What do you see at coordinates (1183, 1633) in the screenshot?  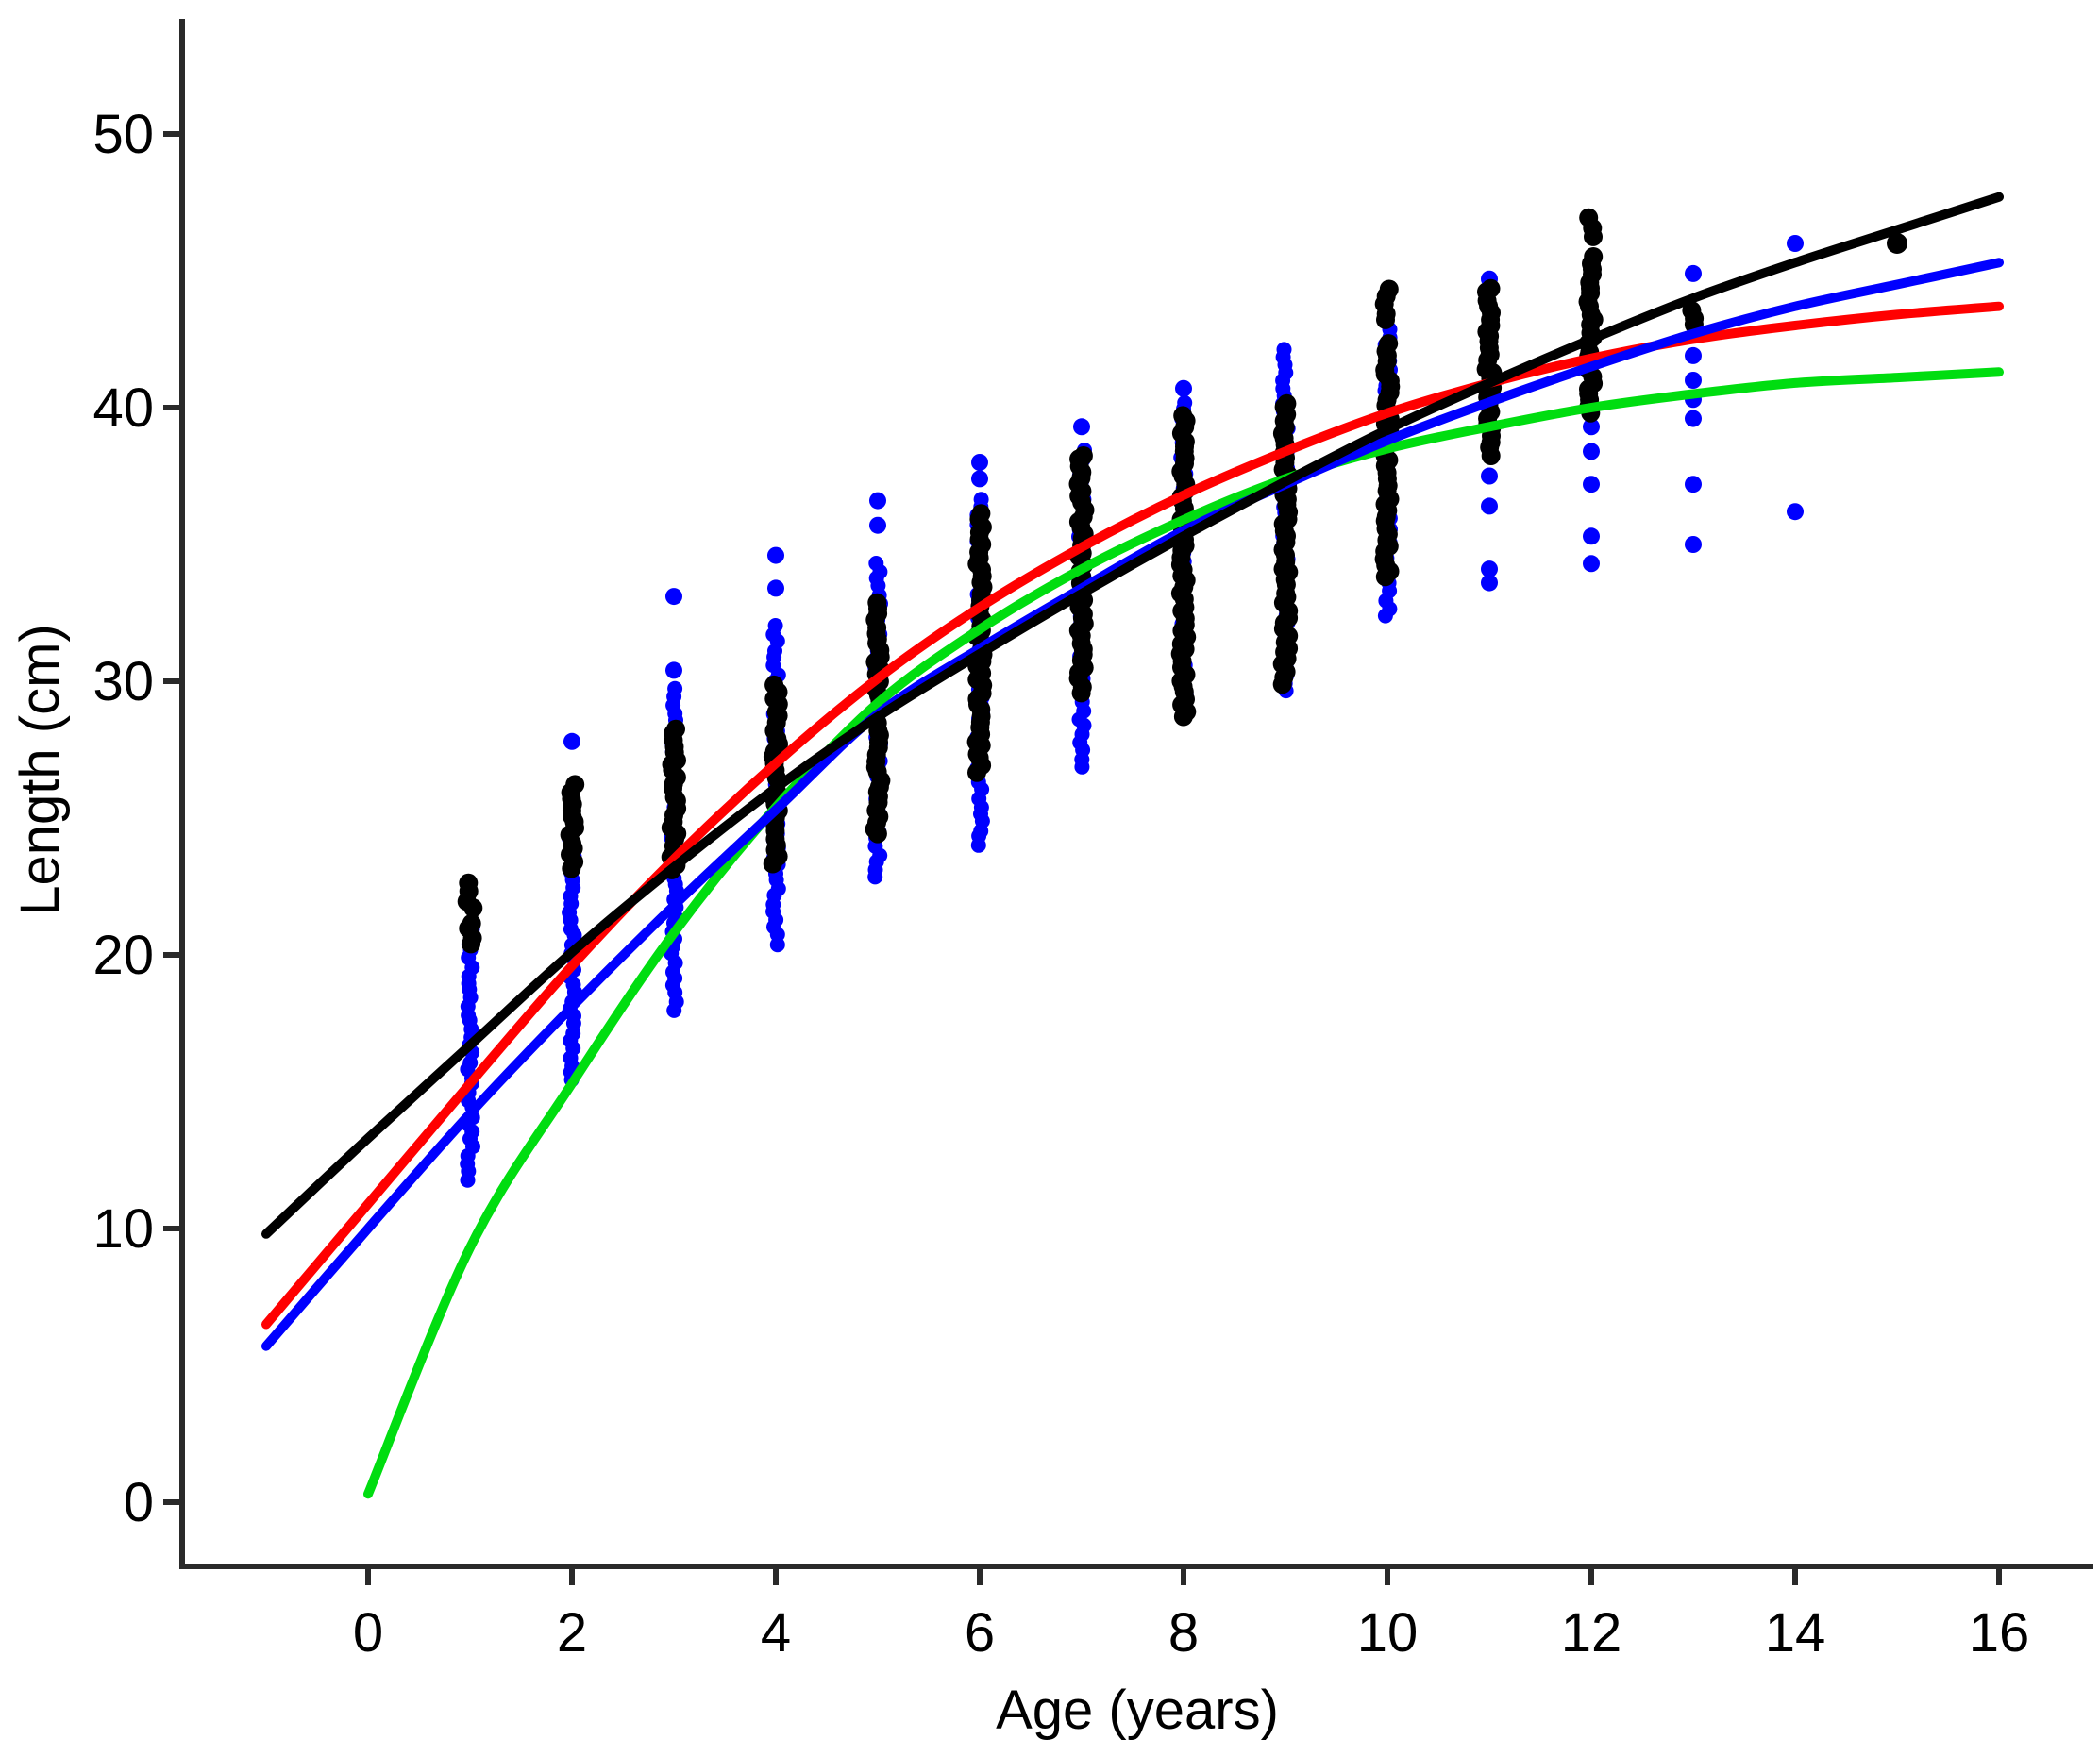 I see `x-tick-label: 8` at bounding box center [1183, 1633].